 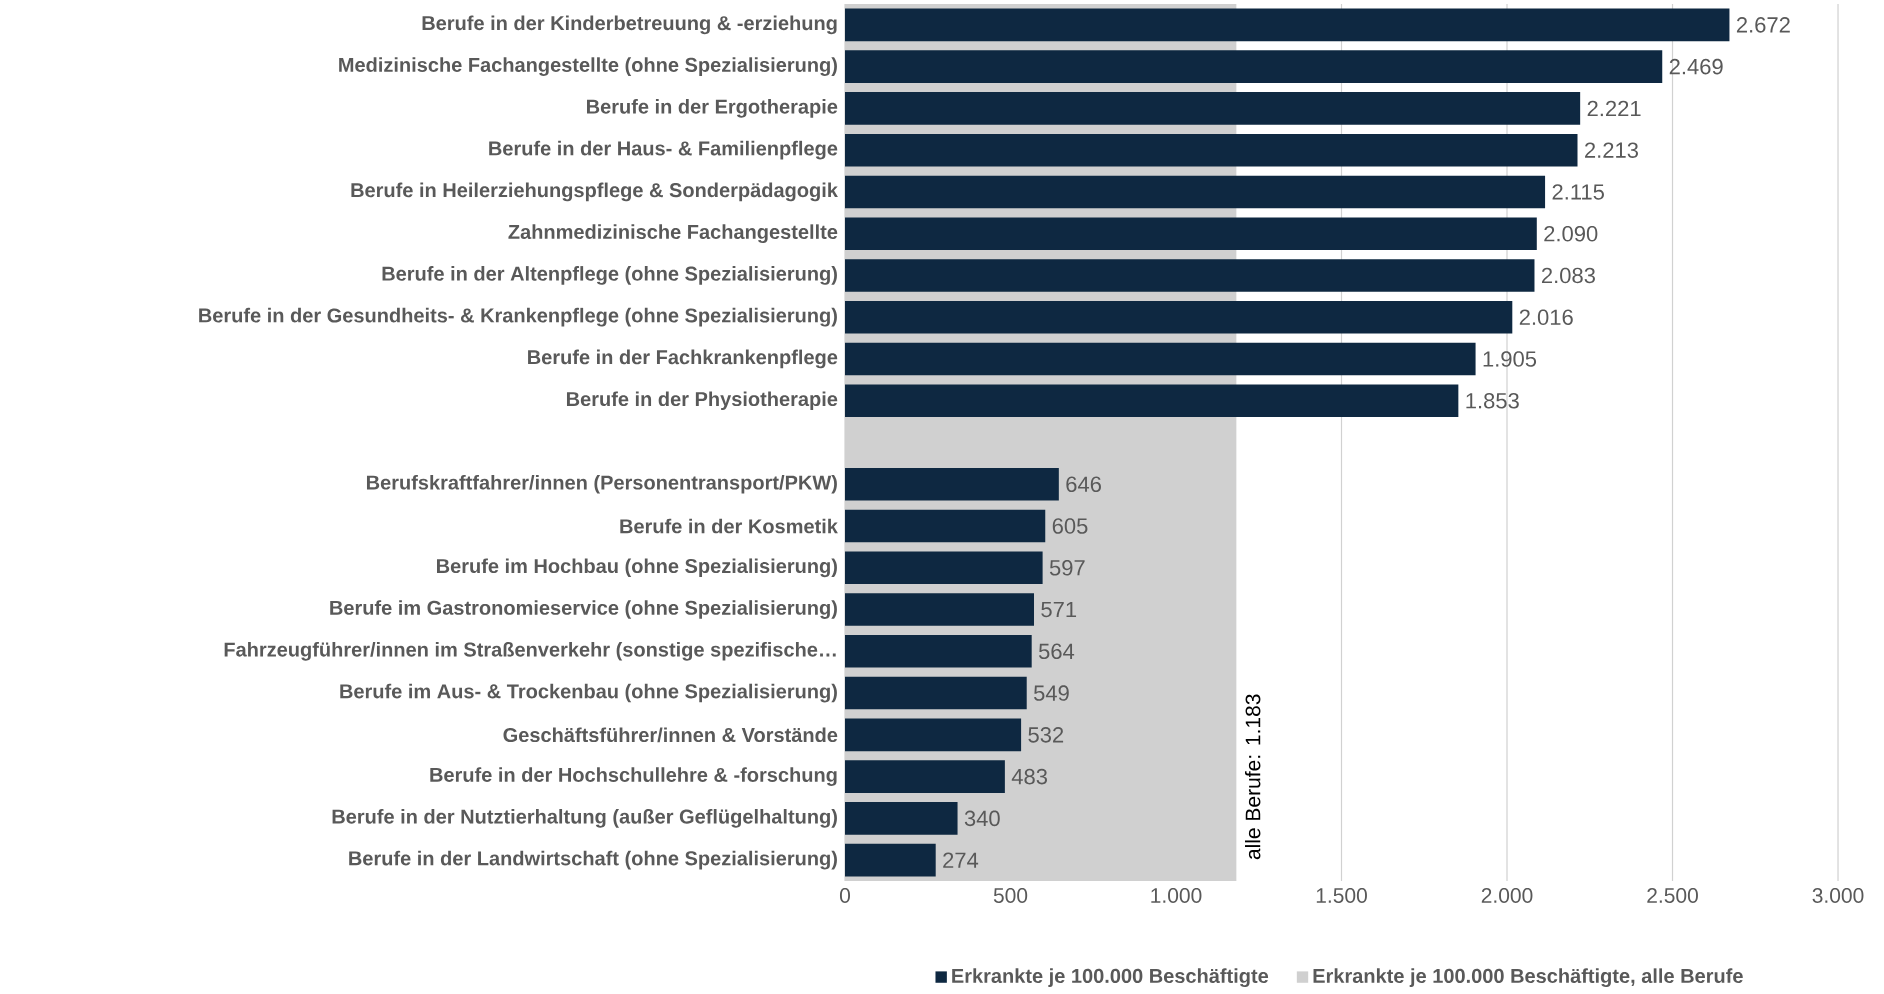 What do you see at coordinates (593, 860) in the screenshot?
I see `y-tick-label: Berufe in der Landwirtschaft (ohne Spezialisierung)` at bounding box center [593, 860].